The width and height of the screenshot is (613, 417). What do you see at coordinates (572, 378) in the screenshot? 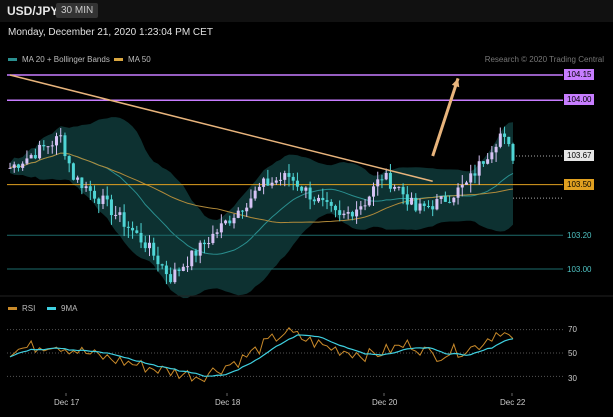
I see `rsi-level-30: 30` at bounding box center [572, 378].